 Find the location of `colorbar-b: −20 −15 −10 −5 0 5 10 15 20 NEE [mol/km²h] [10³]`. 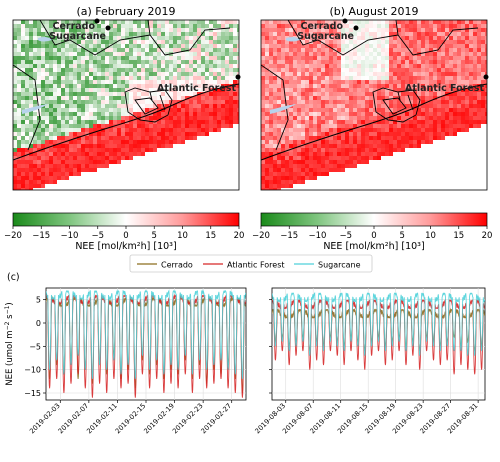

colorbar-b: −20 −15 −10 −5 0 5 10 15 20 NEE [mol/km²h] [10³] is located at coordinates (372, 232).